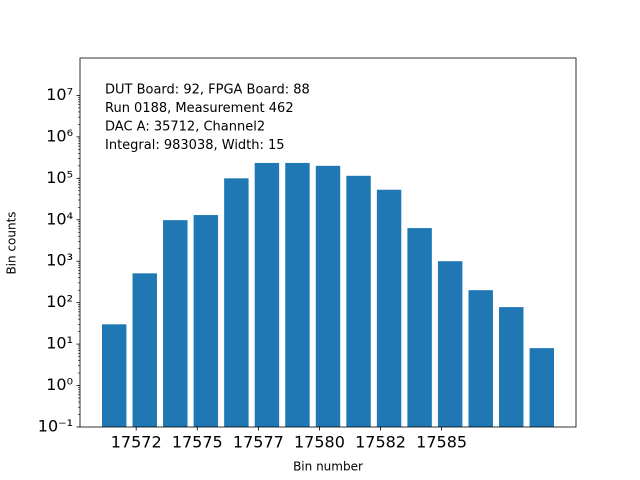 The image size is (640, 480). Describe the element at coordinates (136, 442) in the screenshot. I see `x-tick-label: 17572` at that location.